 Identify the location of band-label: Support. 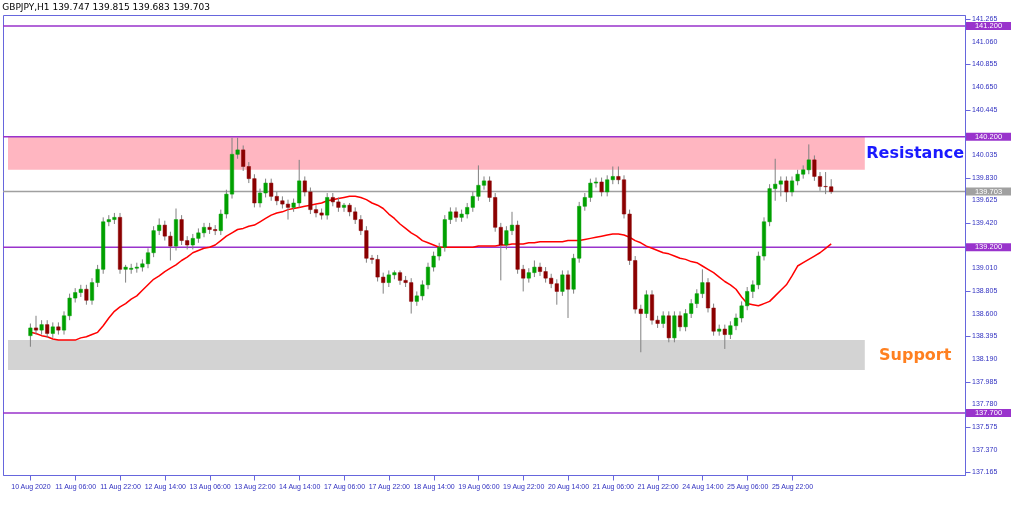
(915, 355).